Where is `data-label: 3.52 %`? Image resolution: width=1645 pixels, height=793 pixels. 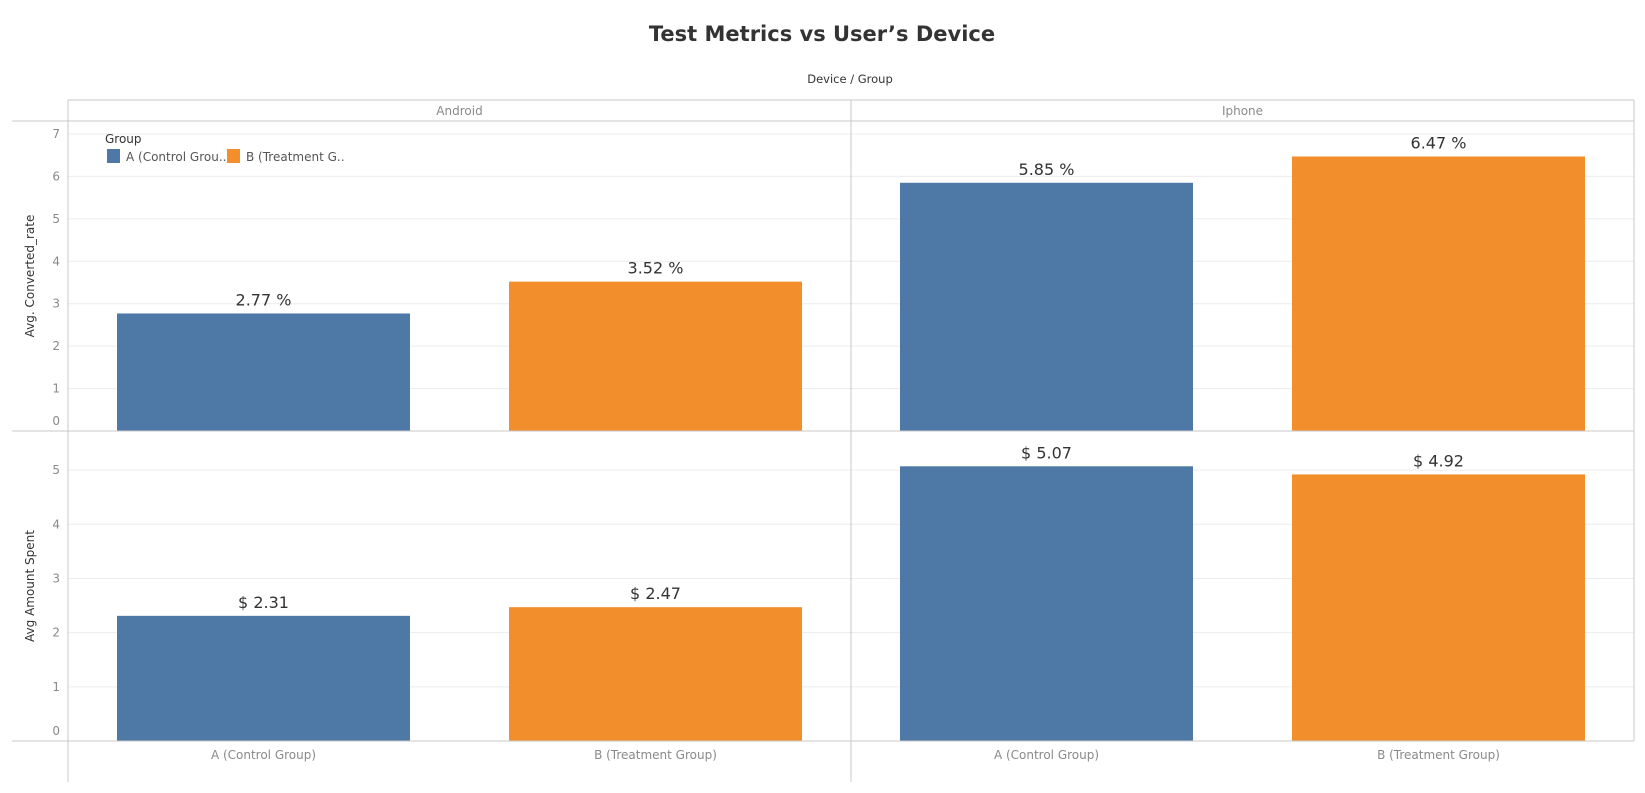
data-label: 3.52 % is located at coordinates (656, 268).